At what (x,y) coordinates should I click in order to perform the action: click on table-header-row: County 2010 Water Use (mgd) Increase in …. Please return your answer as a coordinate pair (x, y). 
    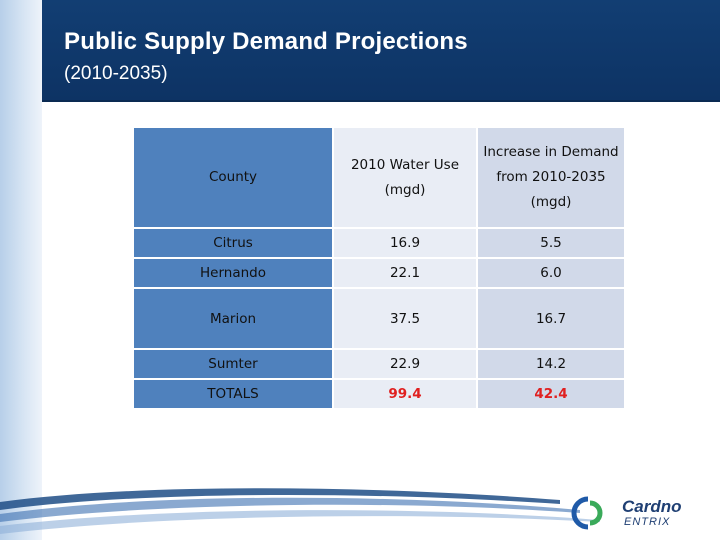
    Looking at the image, I should click on (380, 178).